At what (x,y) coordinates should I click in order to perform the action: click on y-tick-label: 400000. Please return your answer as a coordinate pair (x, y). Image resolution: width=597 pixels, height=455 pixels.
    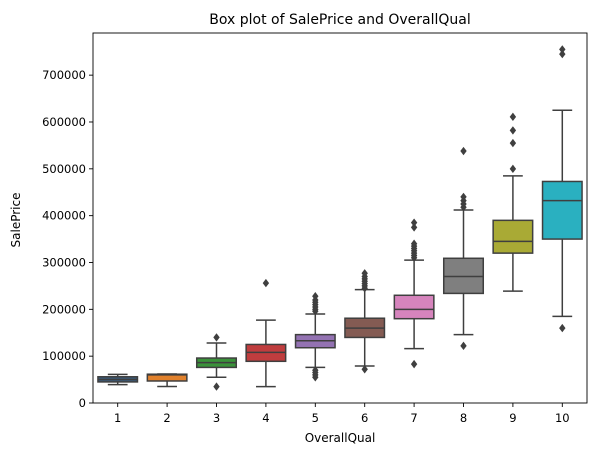
    Looking at the image, I should click on (64, 216).